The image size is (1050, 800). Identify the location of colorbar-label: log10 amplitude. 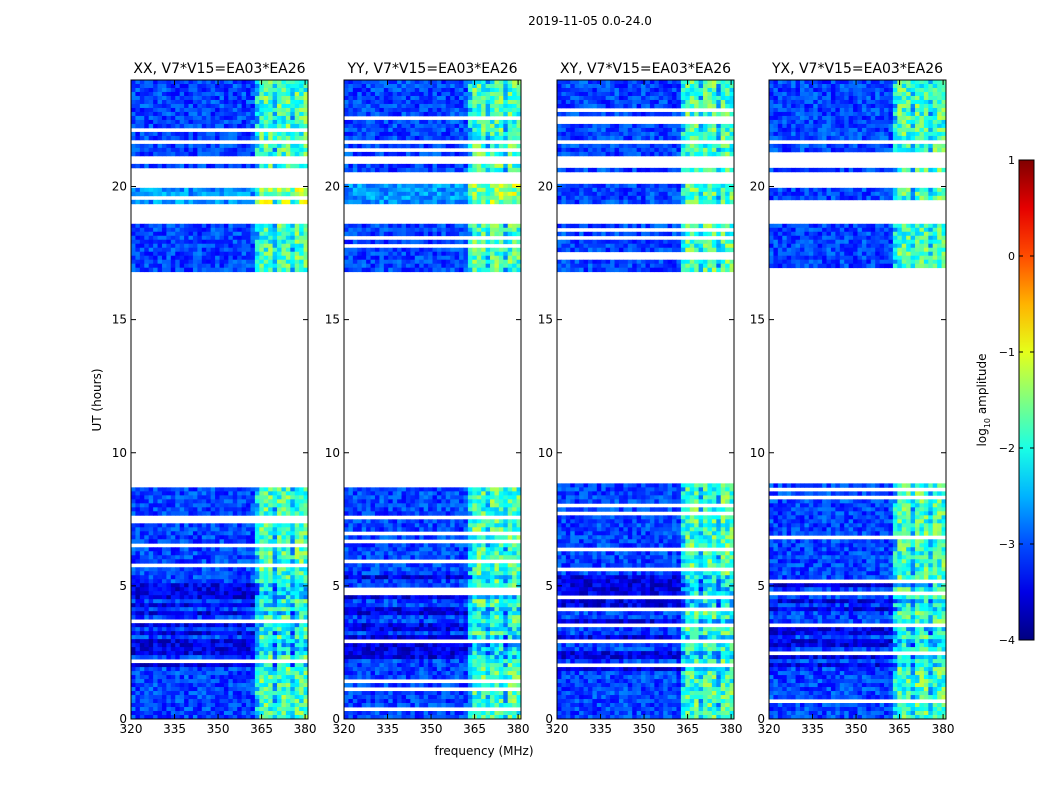
(983, 400).